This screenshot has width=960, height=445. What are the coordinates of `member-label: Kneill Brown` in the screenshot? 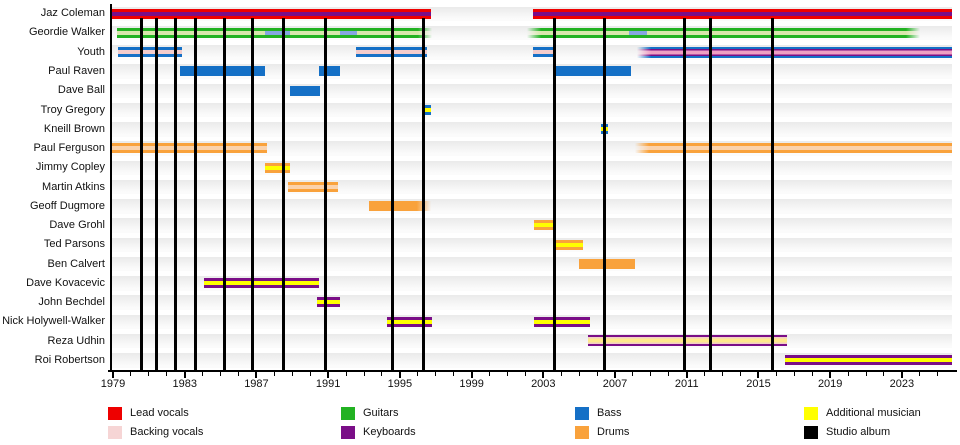 It's located at (74, 128).